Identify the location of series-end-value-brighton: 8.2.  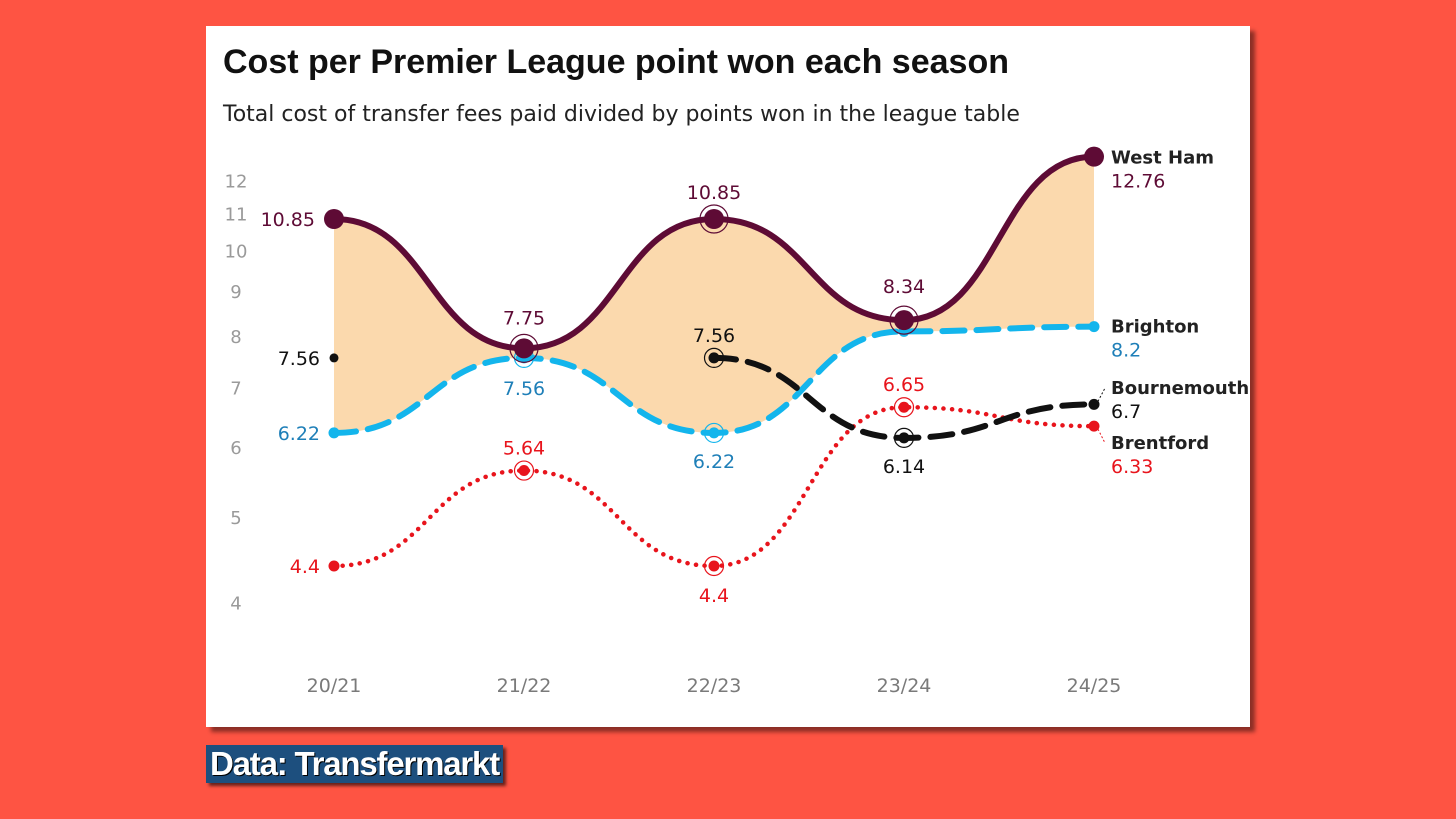
(1126, 351).